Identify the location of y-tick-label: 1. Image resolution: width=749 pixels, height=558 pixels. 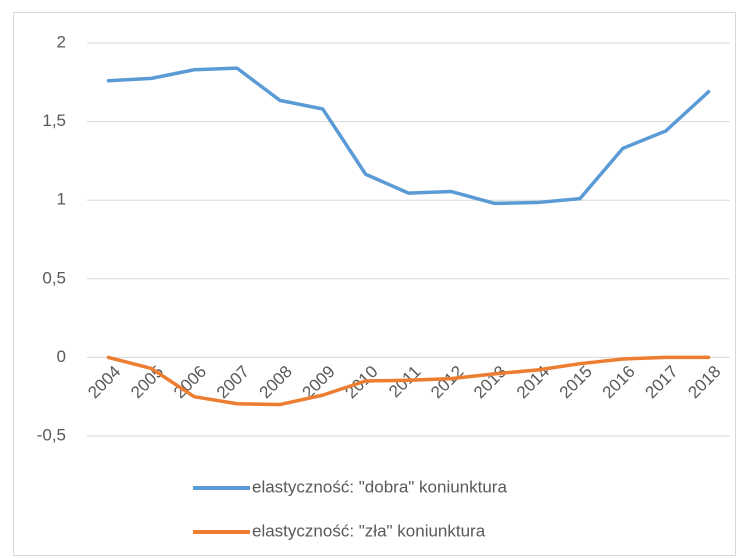
(61, 199).